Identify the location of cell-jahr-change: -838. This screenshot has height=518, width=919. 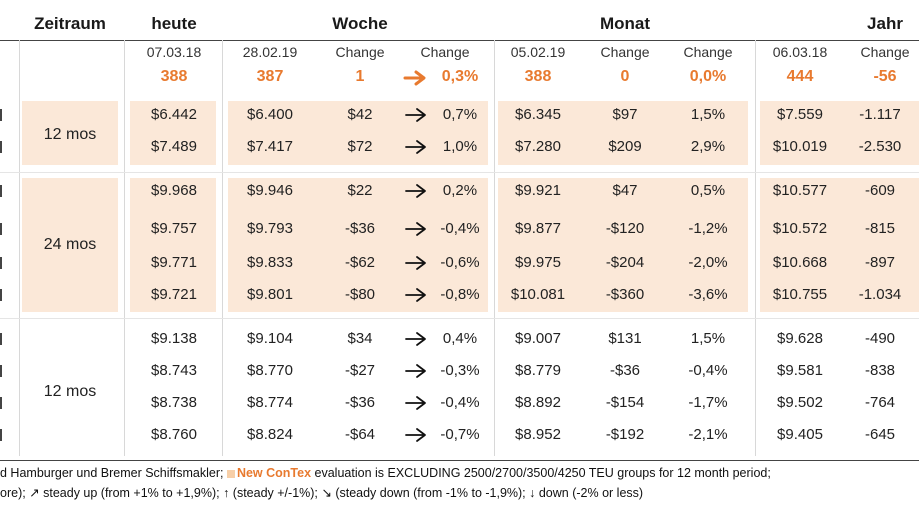
(880, 370).